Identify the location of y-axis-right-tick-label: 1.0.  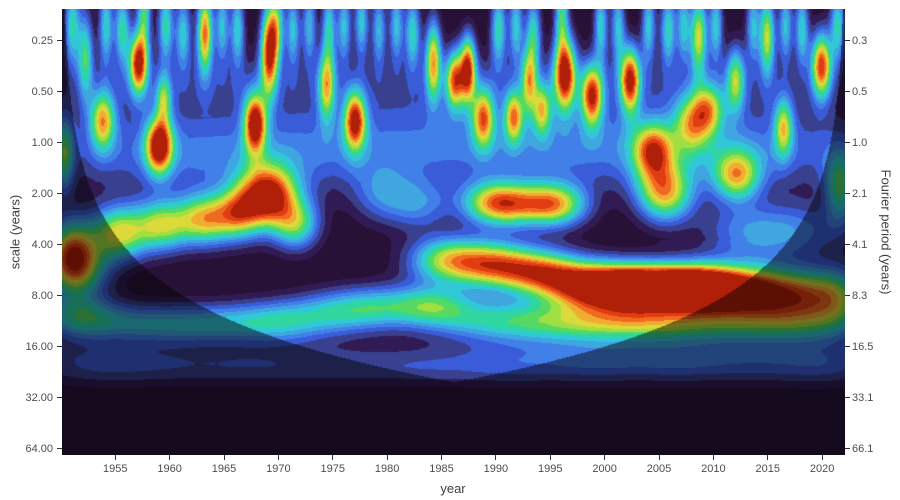
(860, 142).